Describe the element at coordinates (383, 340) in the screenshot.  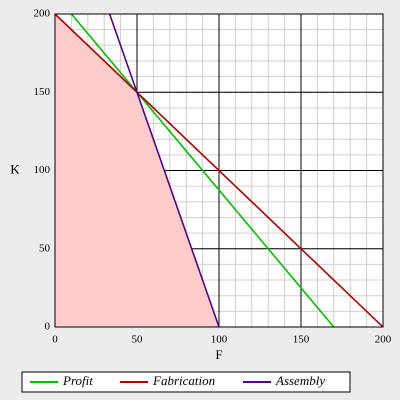
I see `x-tick-label: 200` at that location.